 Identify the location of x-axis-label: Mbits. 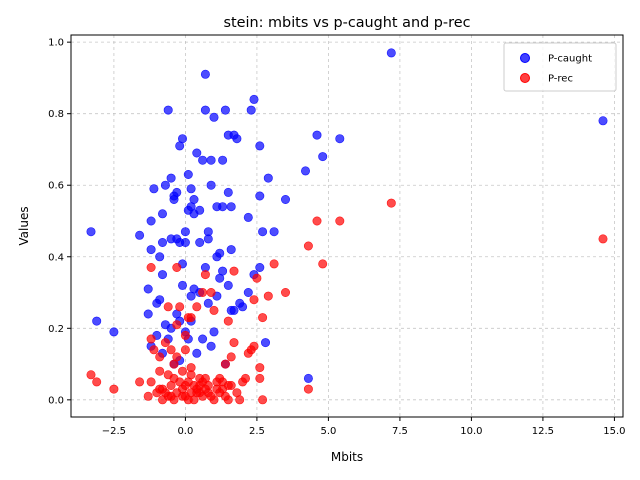
(347, 457).